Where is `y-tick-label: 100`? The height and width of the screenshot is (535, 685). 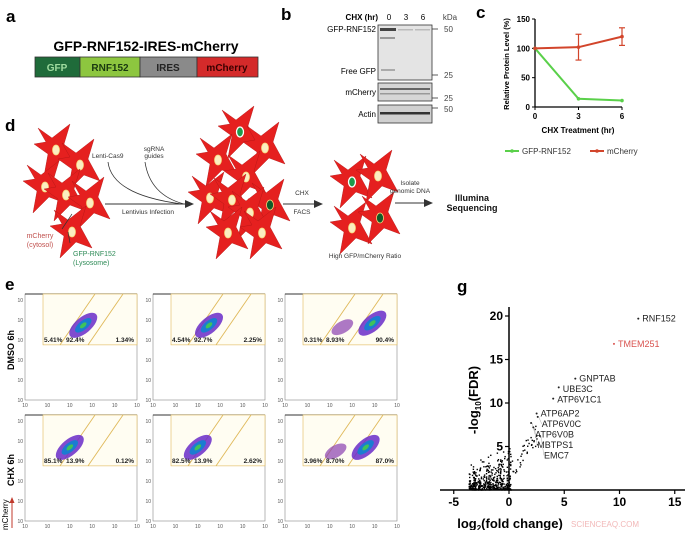
y-tick-label: 100 is located at coordinates (524, 48).